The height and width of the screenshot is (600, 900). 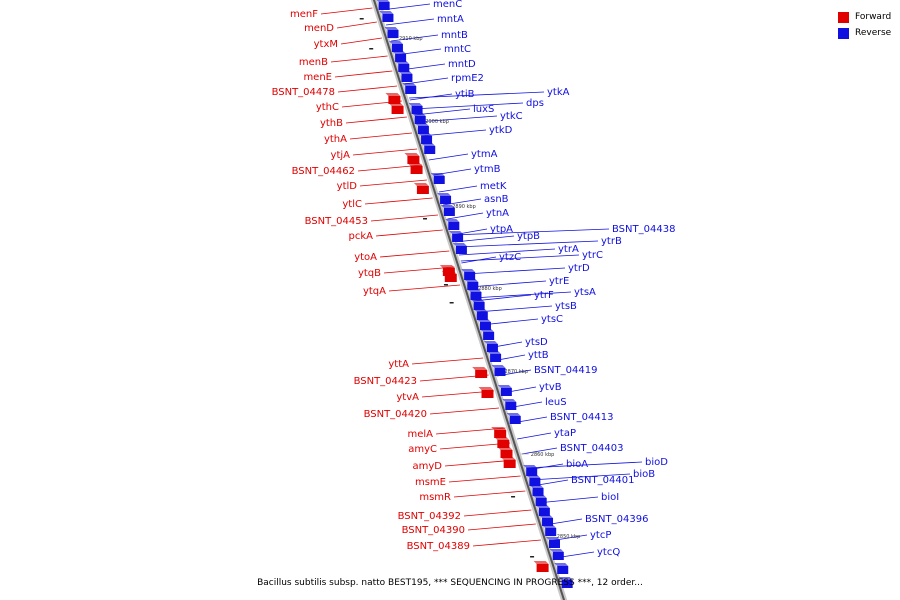 What do you see at coordinates (319, 28) in the screenshot?
I see `gene-label-mend: menD` at bounding box center [319, 28].